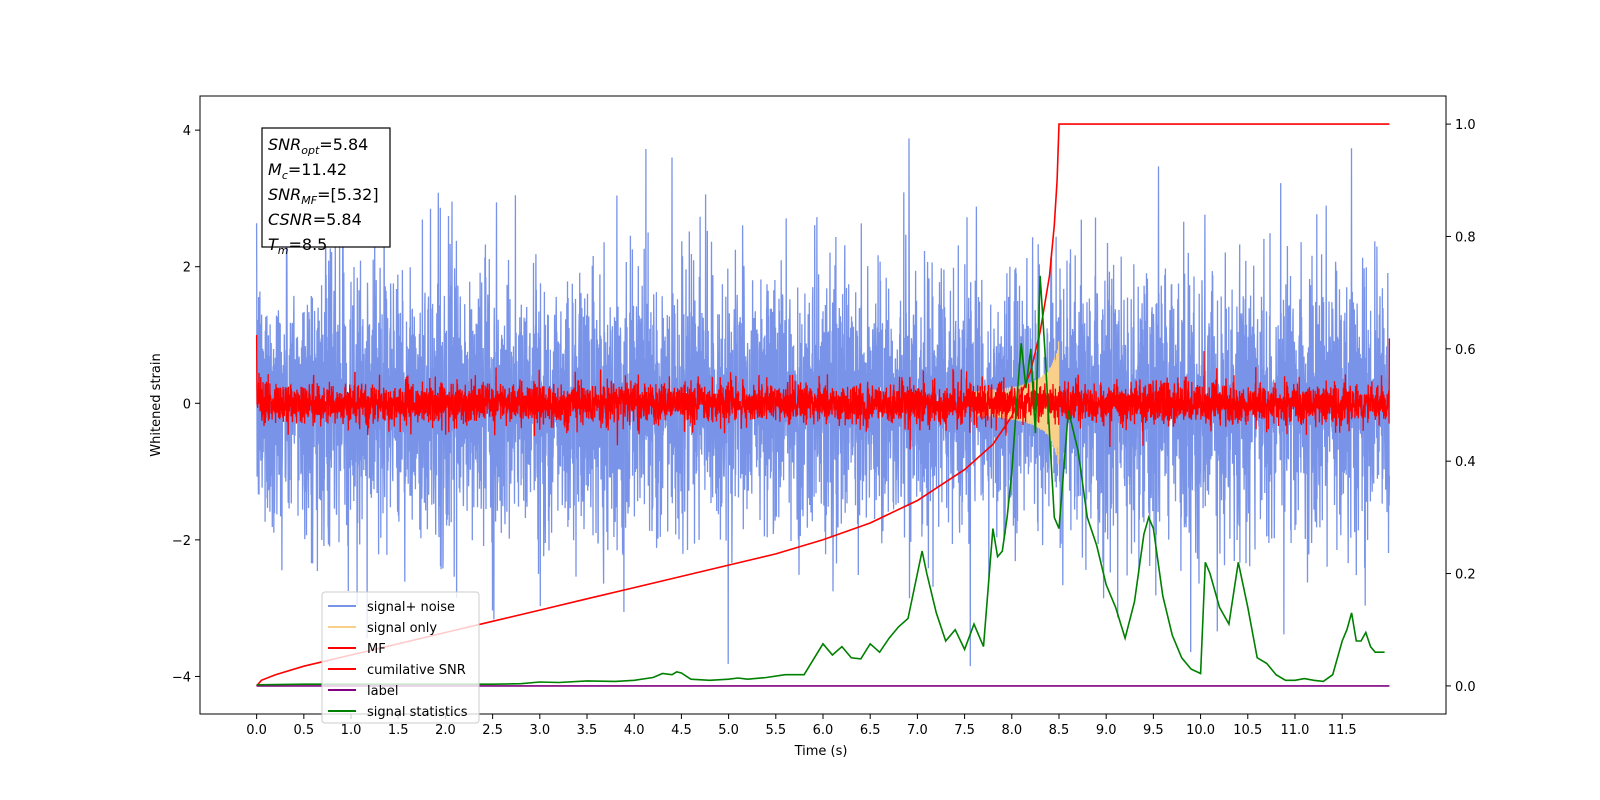 The image size is (1600, 800). What do you see at coordinates (1200, 730) in the screenshot?
I see `x-tick-label: 10.0` at bounding box center [1200, 730].